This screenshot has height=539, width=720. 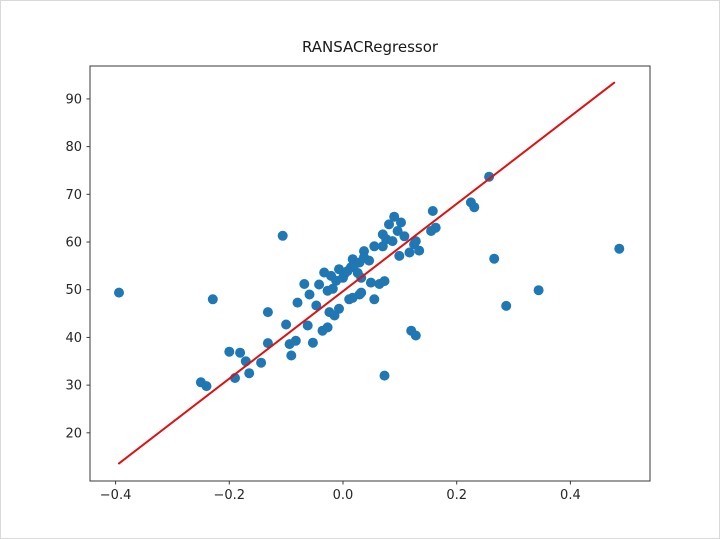 What do you see at coordinates (570, 495) in the screenshot?
I see `x-tick-label: 0.4` at bounding box center [570, 495].